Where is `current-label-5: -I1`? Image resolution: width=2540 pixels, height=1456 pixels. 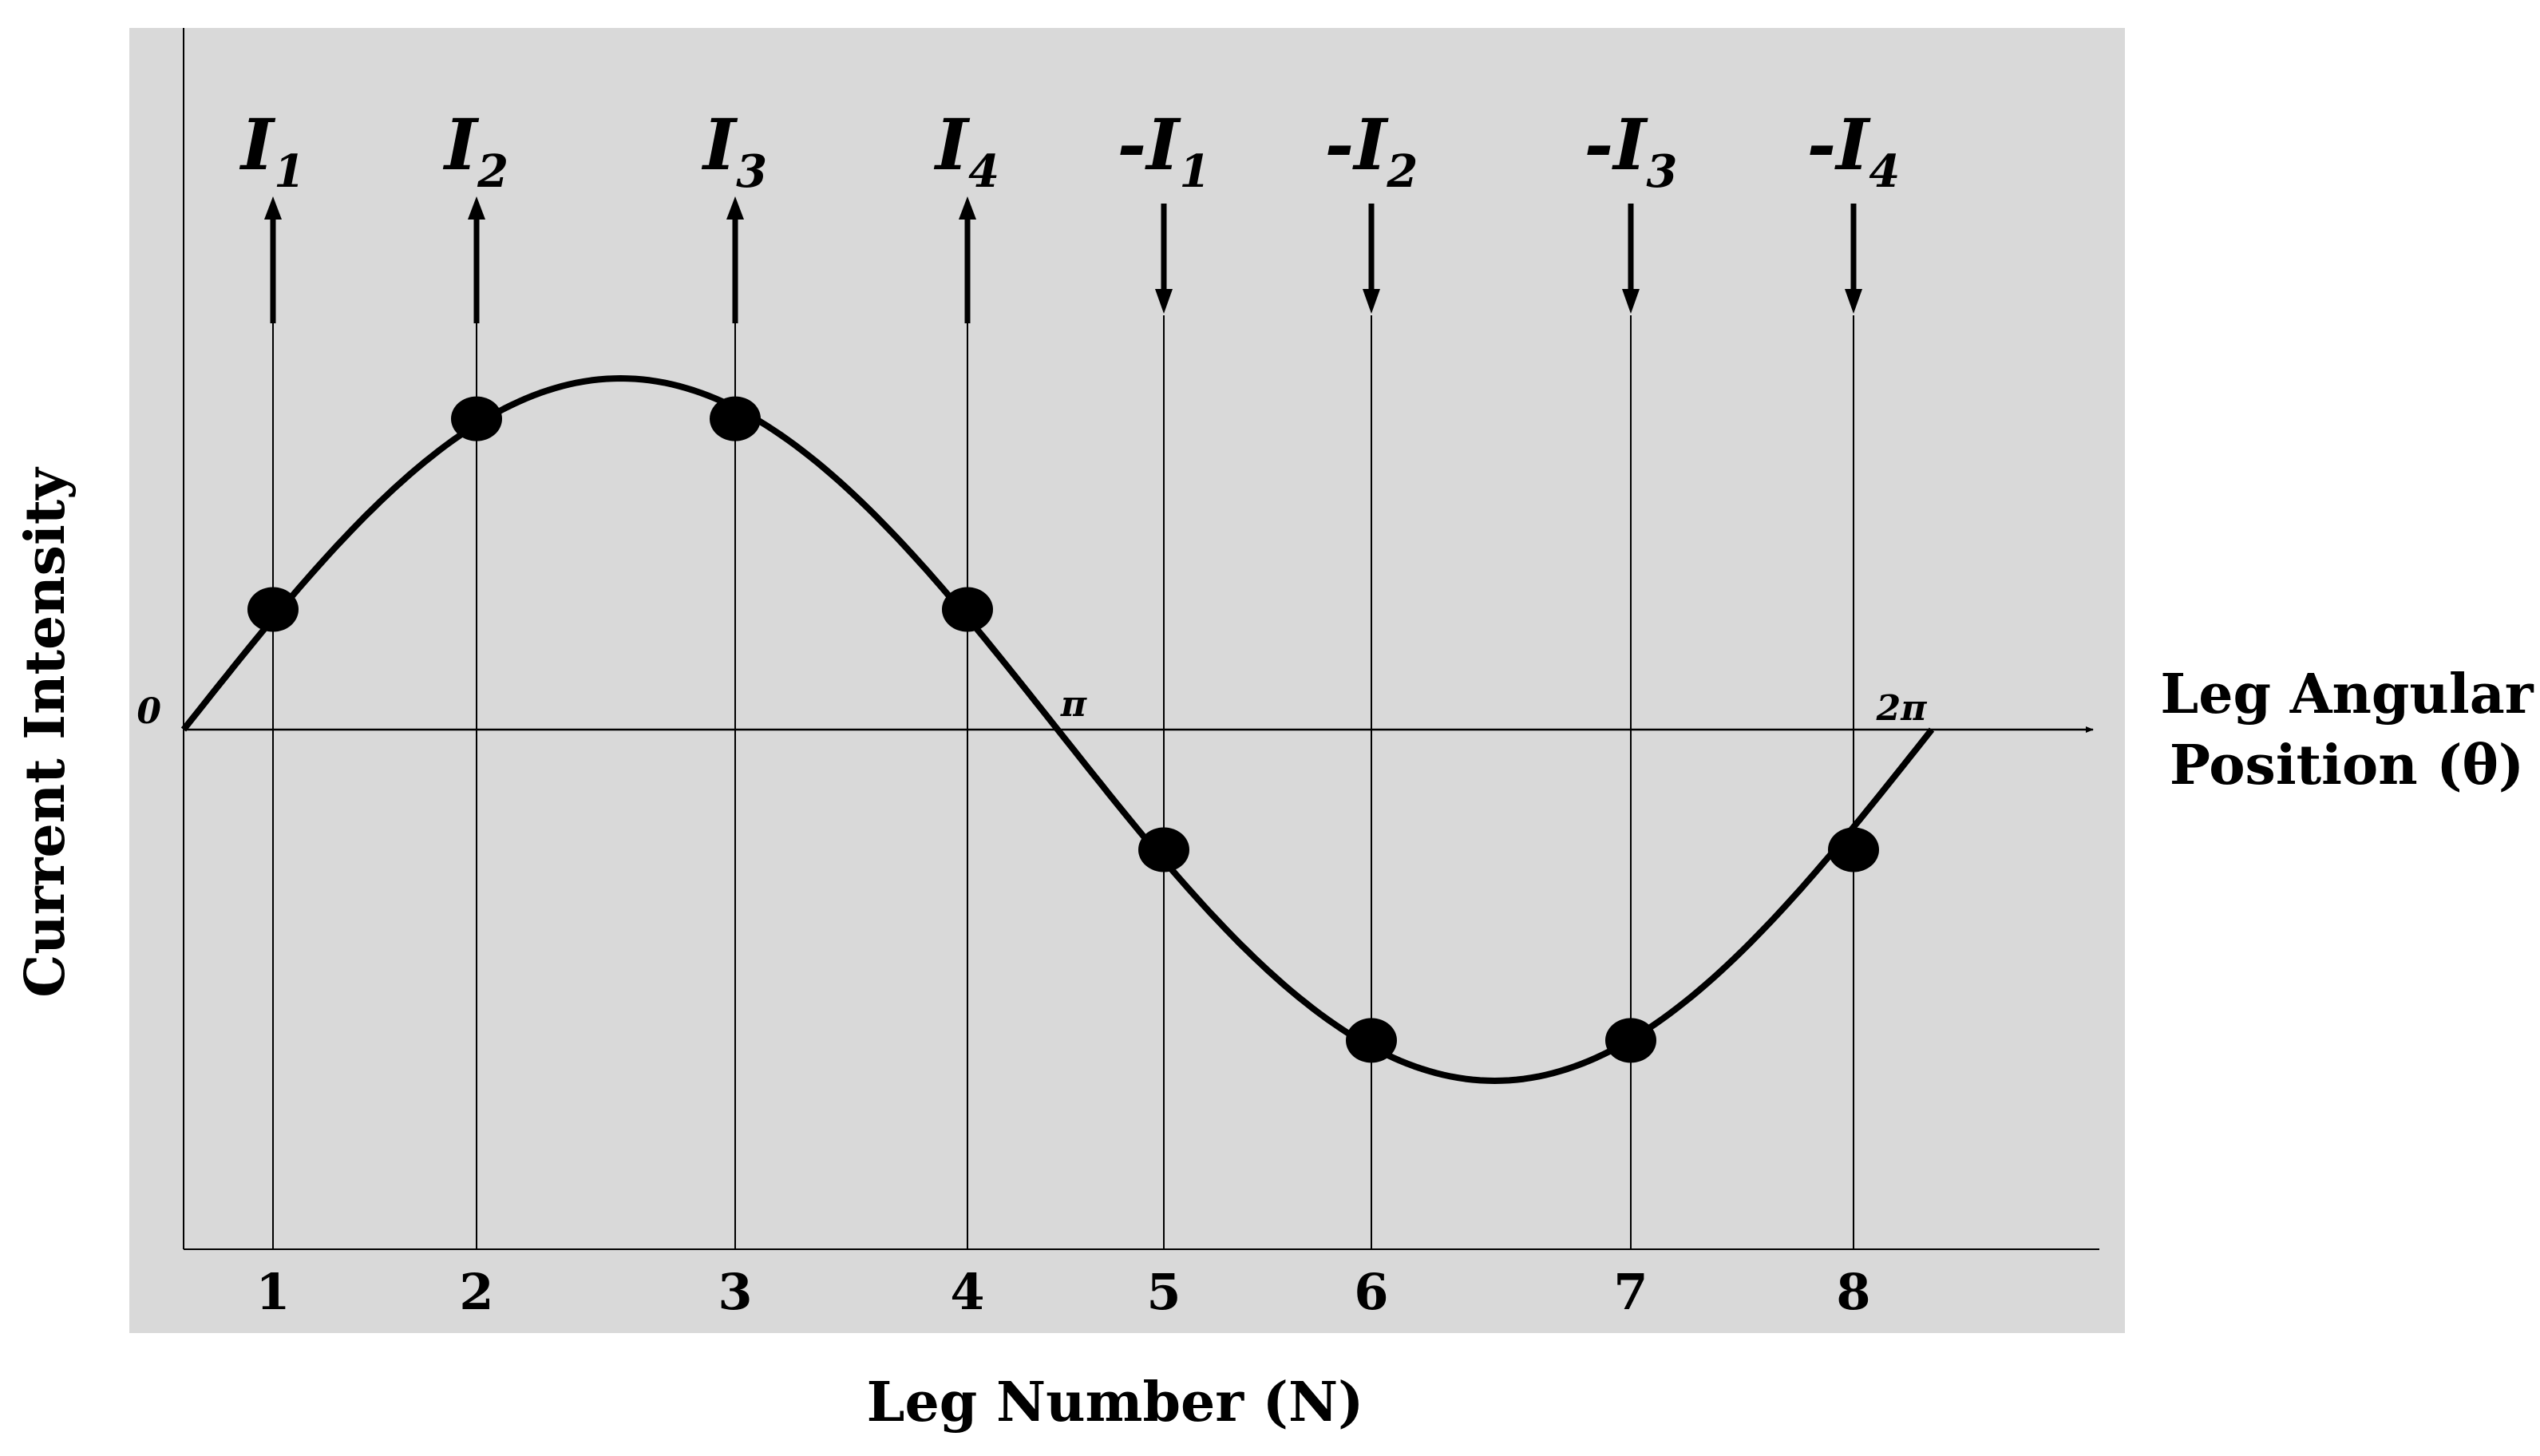
current-label-5: -I1 is located at coordinates (1164, 151).